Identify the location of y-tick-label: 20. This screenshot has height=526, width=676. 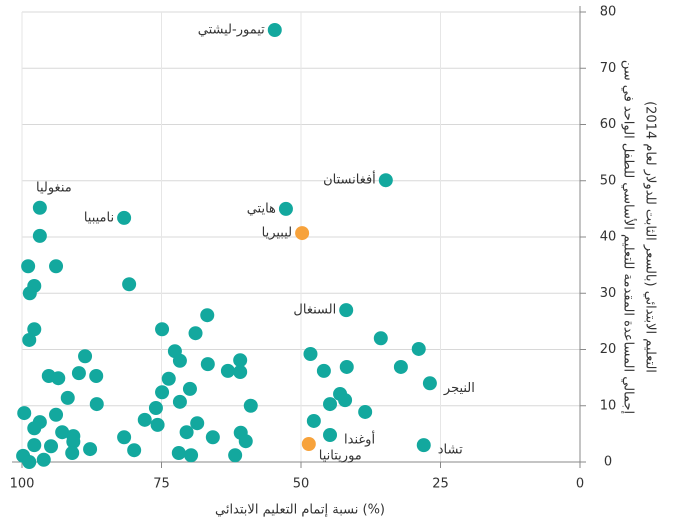
(608, 349).